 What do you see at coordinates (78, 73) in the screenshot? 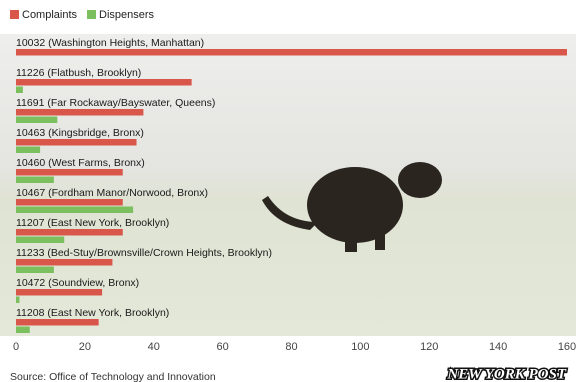
I see `category-label: 11226 (Flatbush, Brooklyn)` at bounding box center [78, 73].